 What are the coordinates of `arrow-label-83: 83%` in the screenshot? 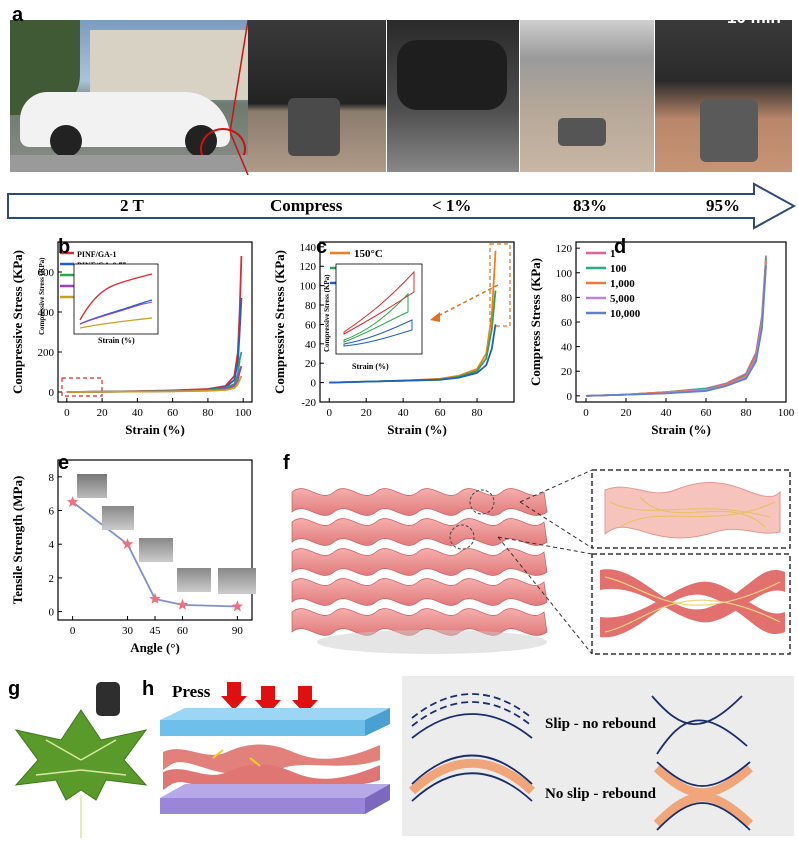 It's located at (590, 205).